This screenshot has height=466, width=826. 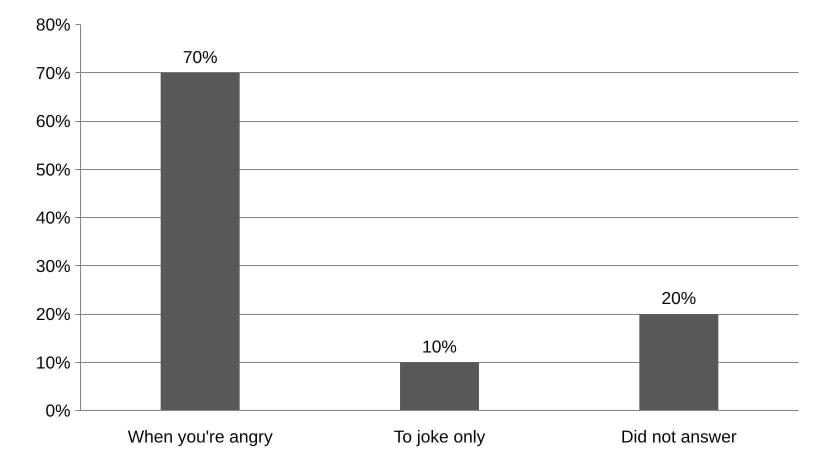 I want to click on y-tick-label: 0%, so click(x=57, y=410).